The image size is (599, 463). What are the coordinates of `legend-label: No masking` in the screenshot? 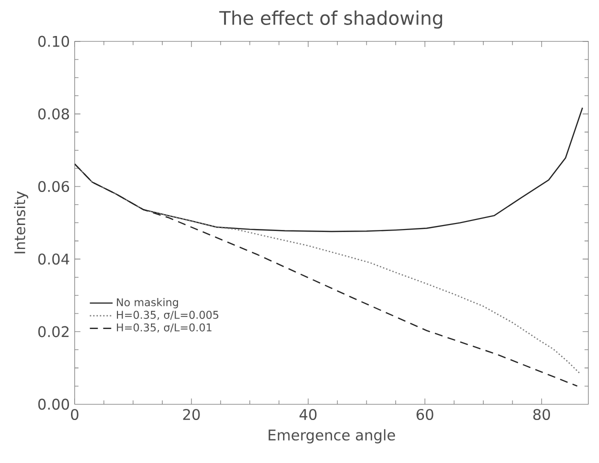 It's located at (147, 303).